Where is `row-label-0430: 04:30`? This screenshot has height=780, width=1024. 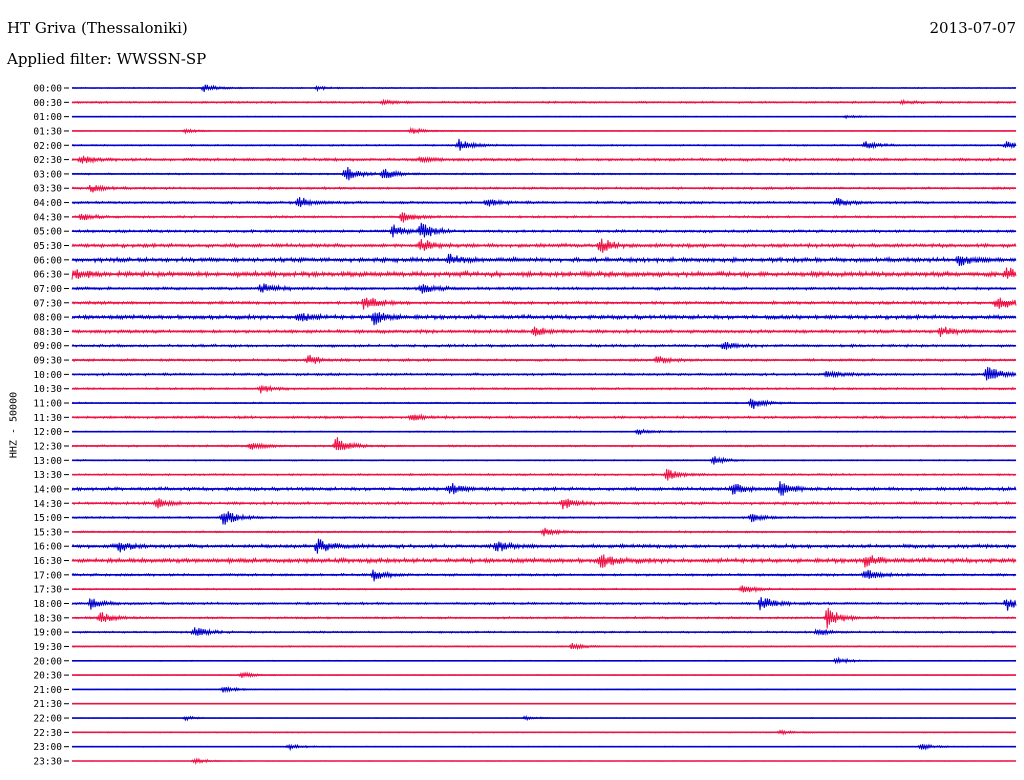
row-label-0430: 04:30 is located at coordinates (47, 217).